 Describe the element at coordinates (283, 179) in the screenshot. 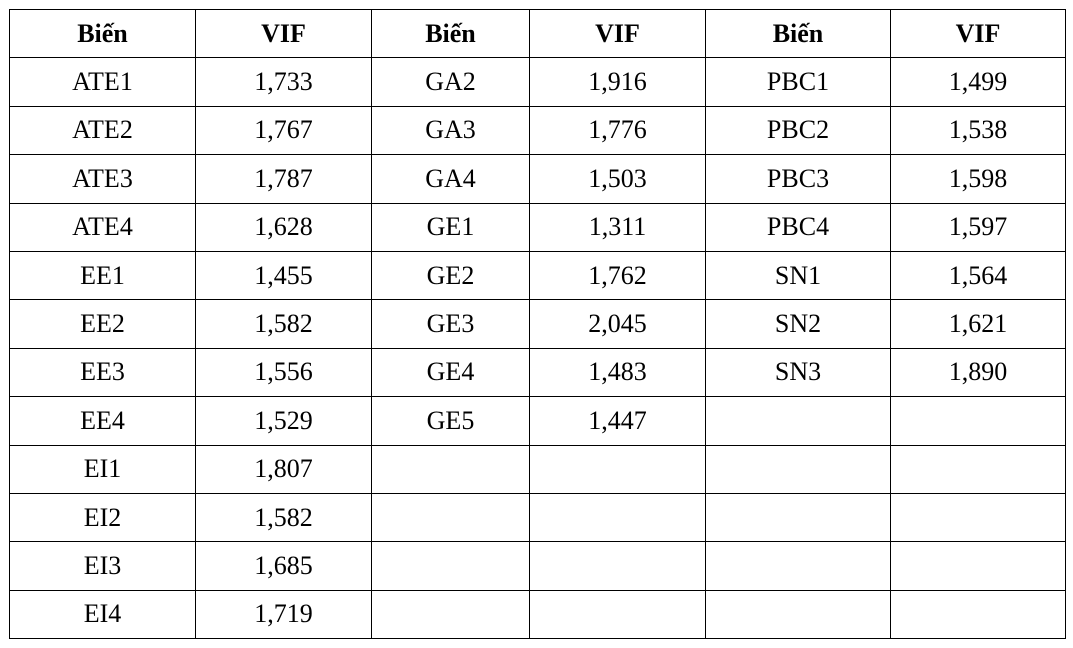

I see `table-cell: 1,787` at that location.